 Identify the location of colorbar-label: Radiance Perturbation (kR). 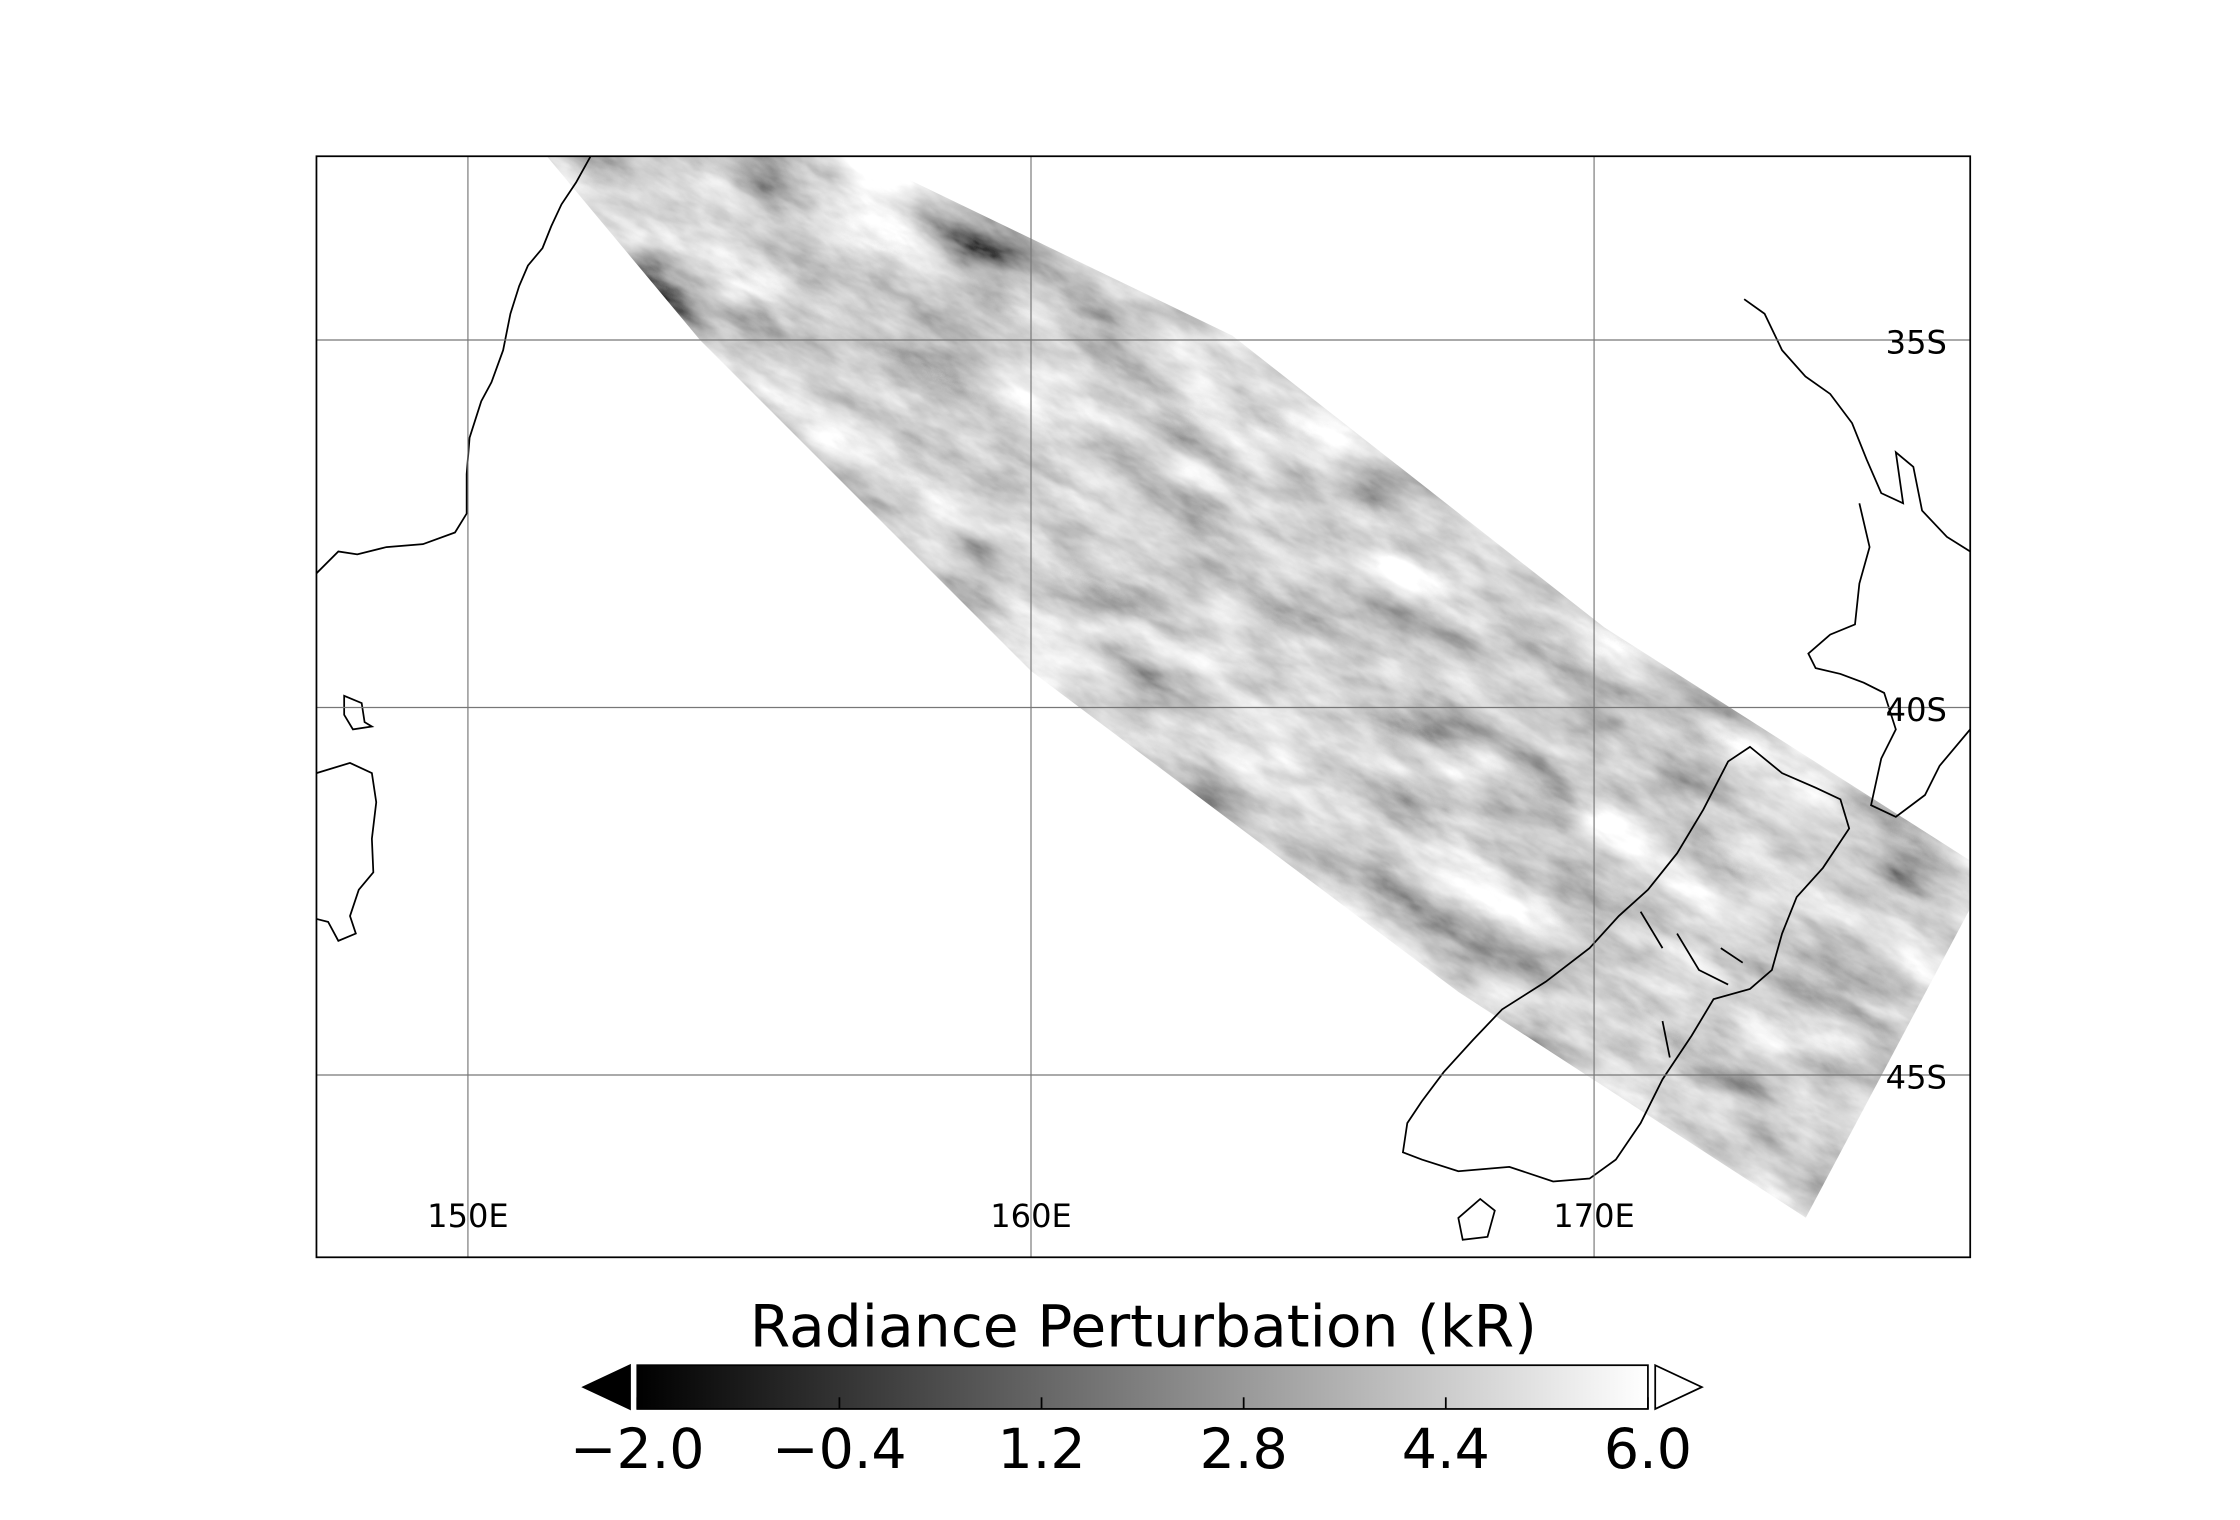
(1143, 1326).